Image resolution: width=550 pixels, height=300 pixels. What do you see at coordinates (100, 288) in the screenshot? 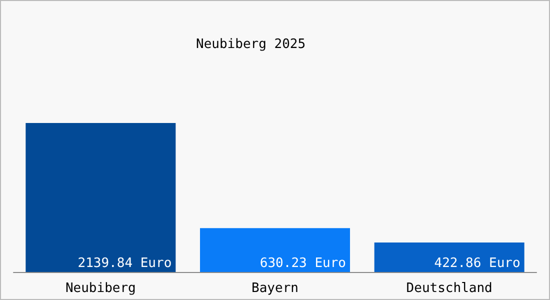
I see `x-tick-label: Neubiberg` at bounding box center [100, 288].